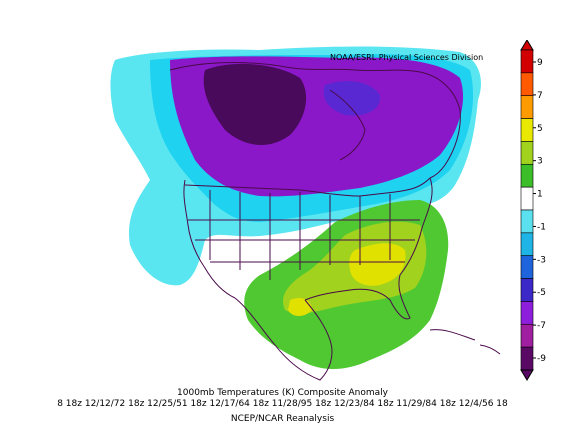 This screenshot has height=437, width=565. Describe the element at coordinates (541, 293) in the screenshot. I see `colorbar-tick-label: -5` at that location.